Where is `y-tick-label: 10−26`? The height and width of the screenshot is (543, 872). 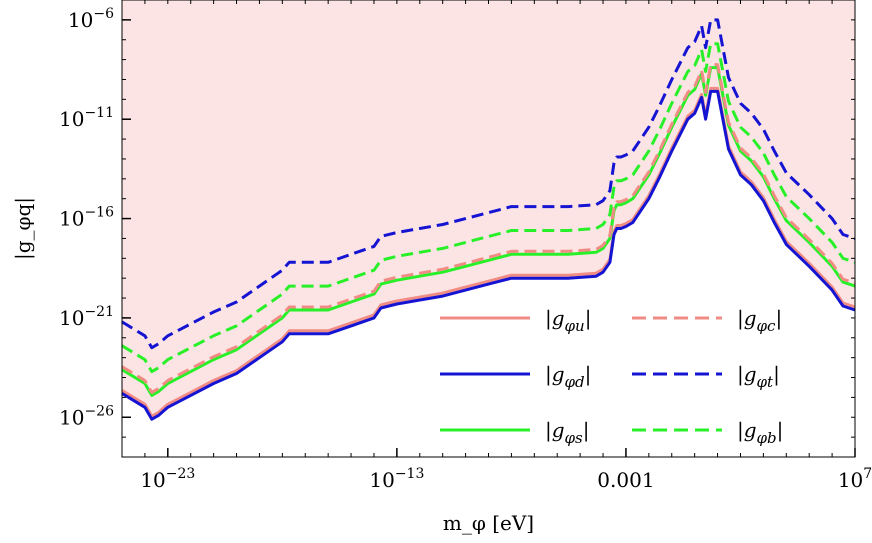
y-tick-label: 10−26 is located at coordinates (86, 416).